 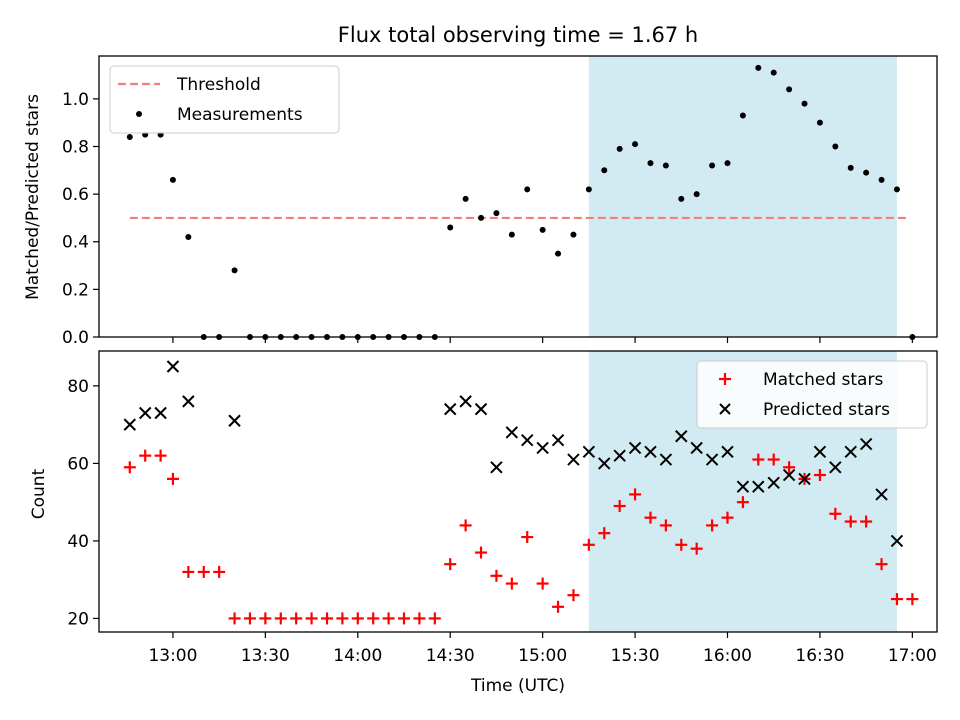 I want to click on top-y-tick-label: 1.0, so click(x=75, y=100).